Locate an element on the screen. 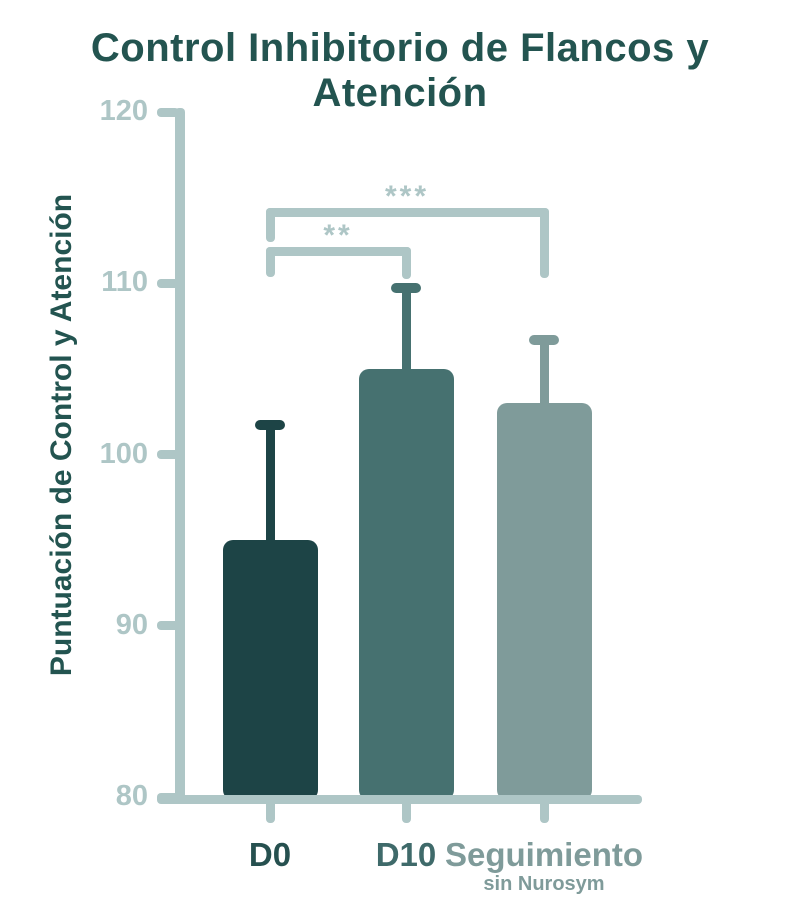 This screenshot has height=911, width=800. y-tick-label: 90 is located at coordinates (131, 624).